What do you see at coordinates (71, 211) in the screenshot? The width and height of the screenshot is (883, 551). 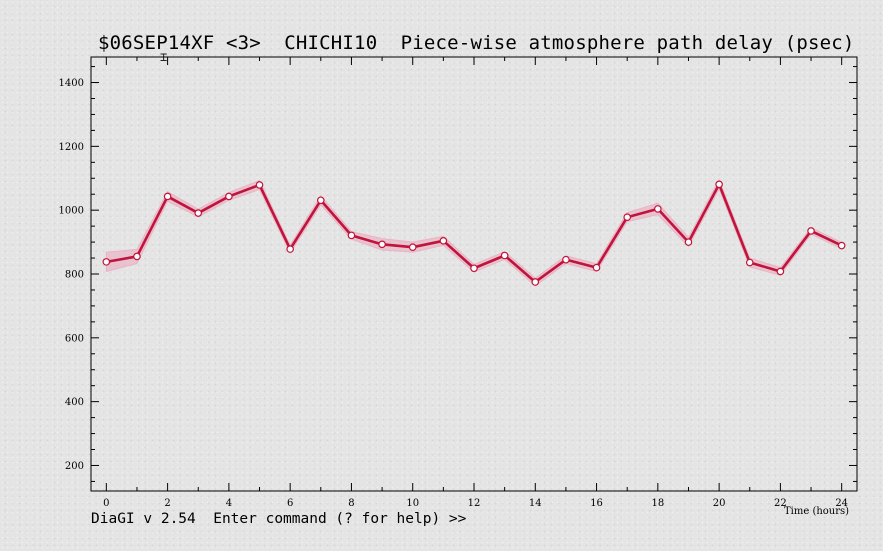 I see `y-tick-label: 1000` at bounding box center [71, 211].